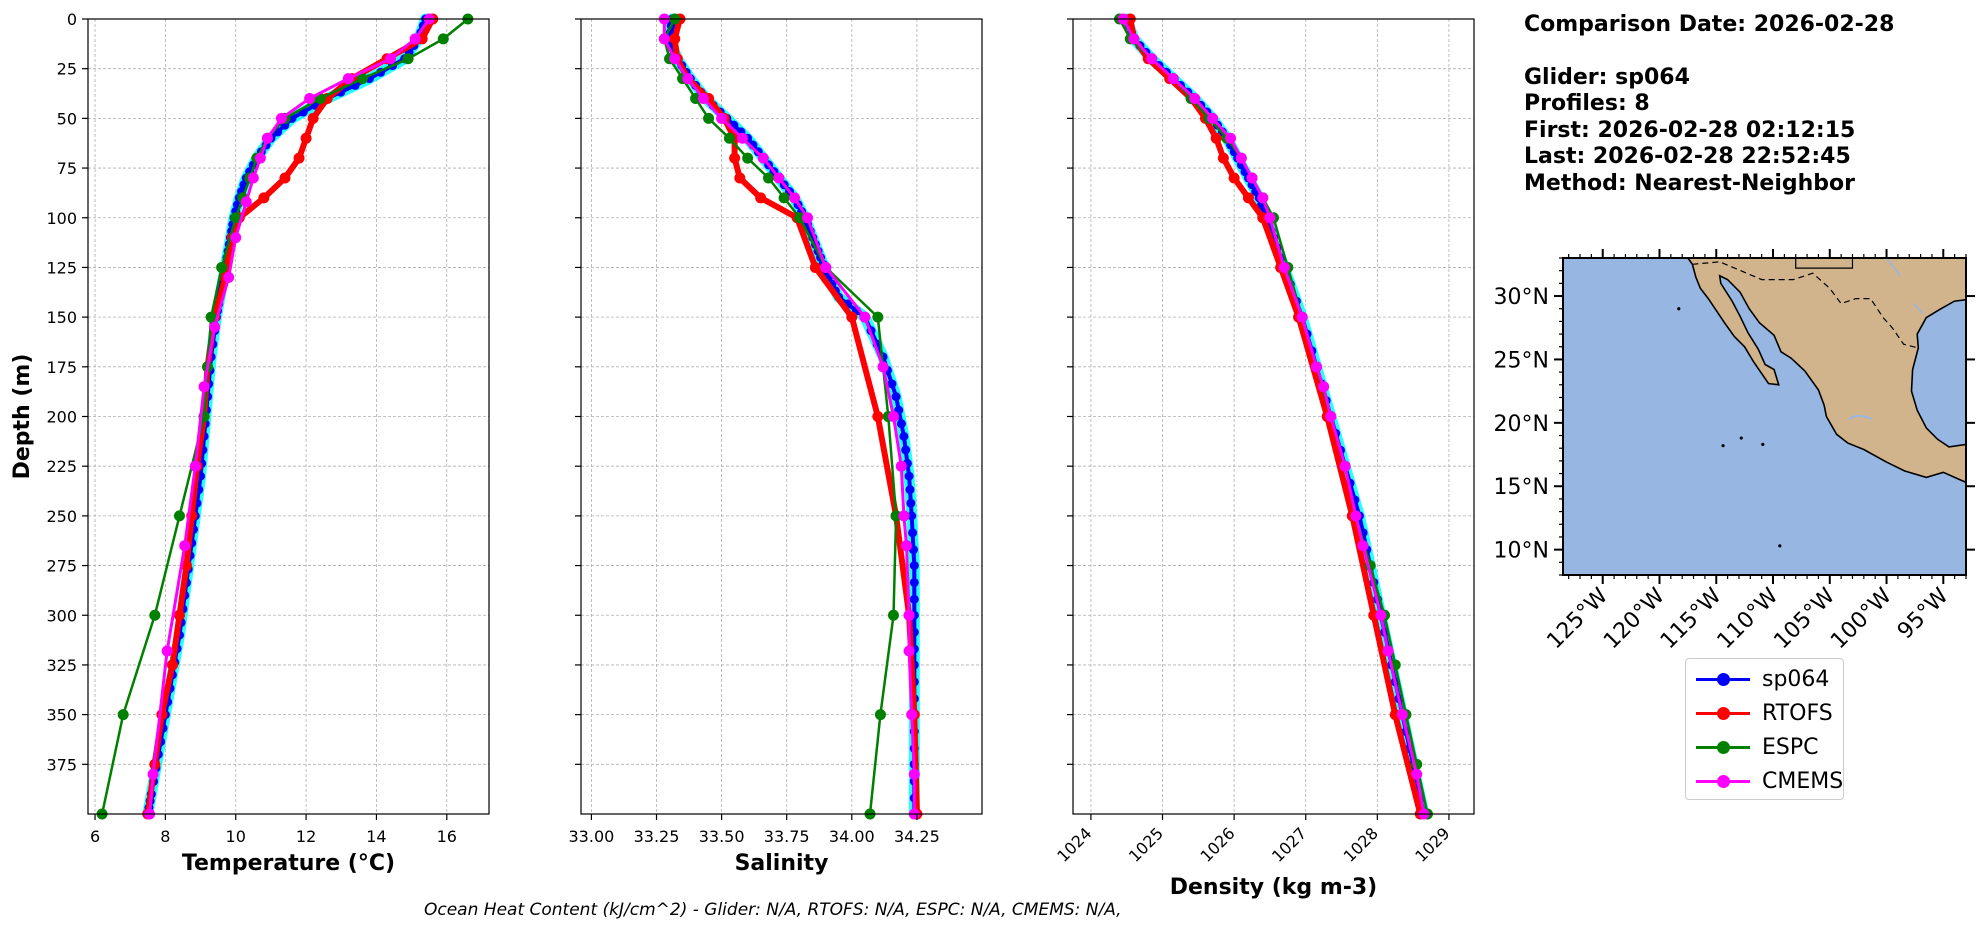 This screenshot has height=934, width=1978. Describe the element at coordinates (1432, 845) in the screenshot. I see `x-tick-label: 1029` at that location.